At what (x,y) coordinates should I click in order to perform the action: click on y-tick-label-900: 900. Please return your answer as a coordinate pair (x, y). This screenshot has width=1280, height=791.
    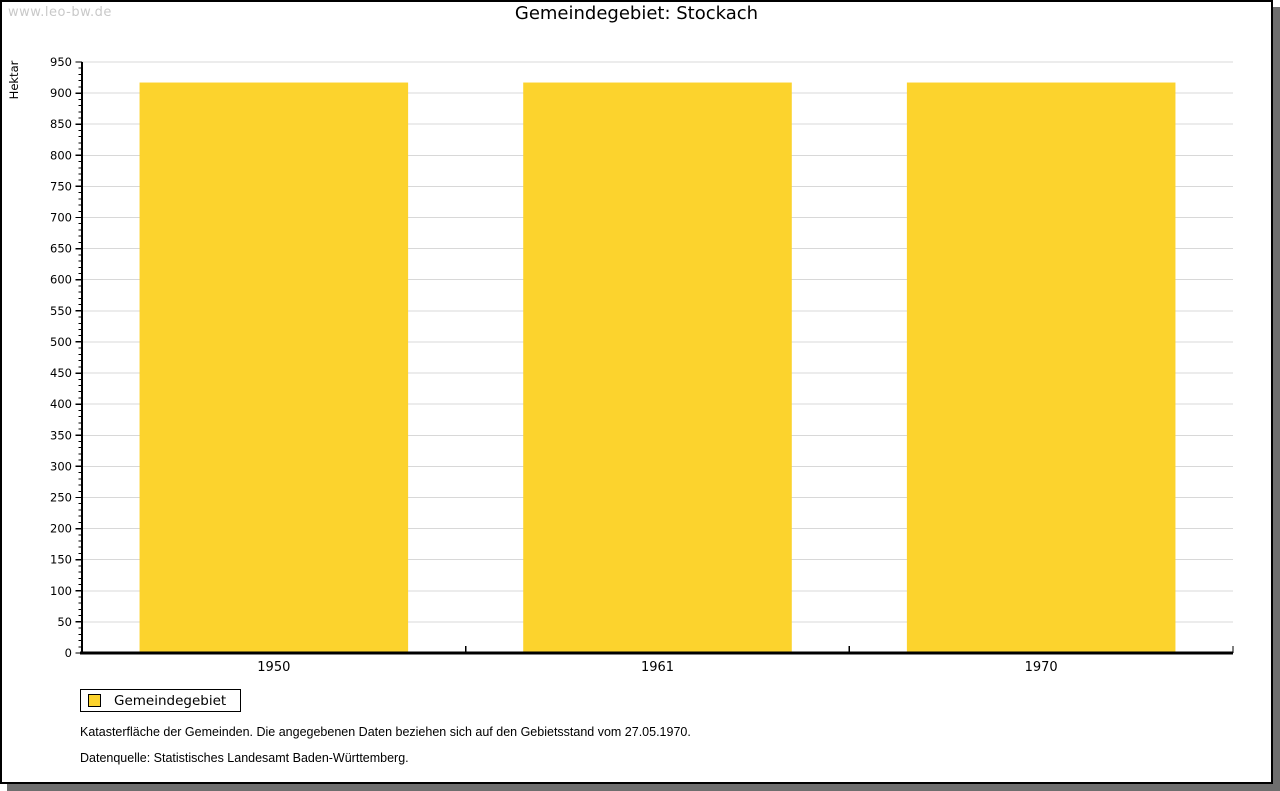
    Looking at the image, I should click on (61, 93).